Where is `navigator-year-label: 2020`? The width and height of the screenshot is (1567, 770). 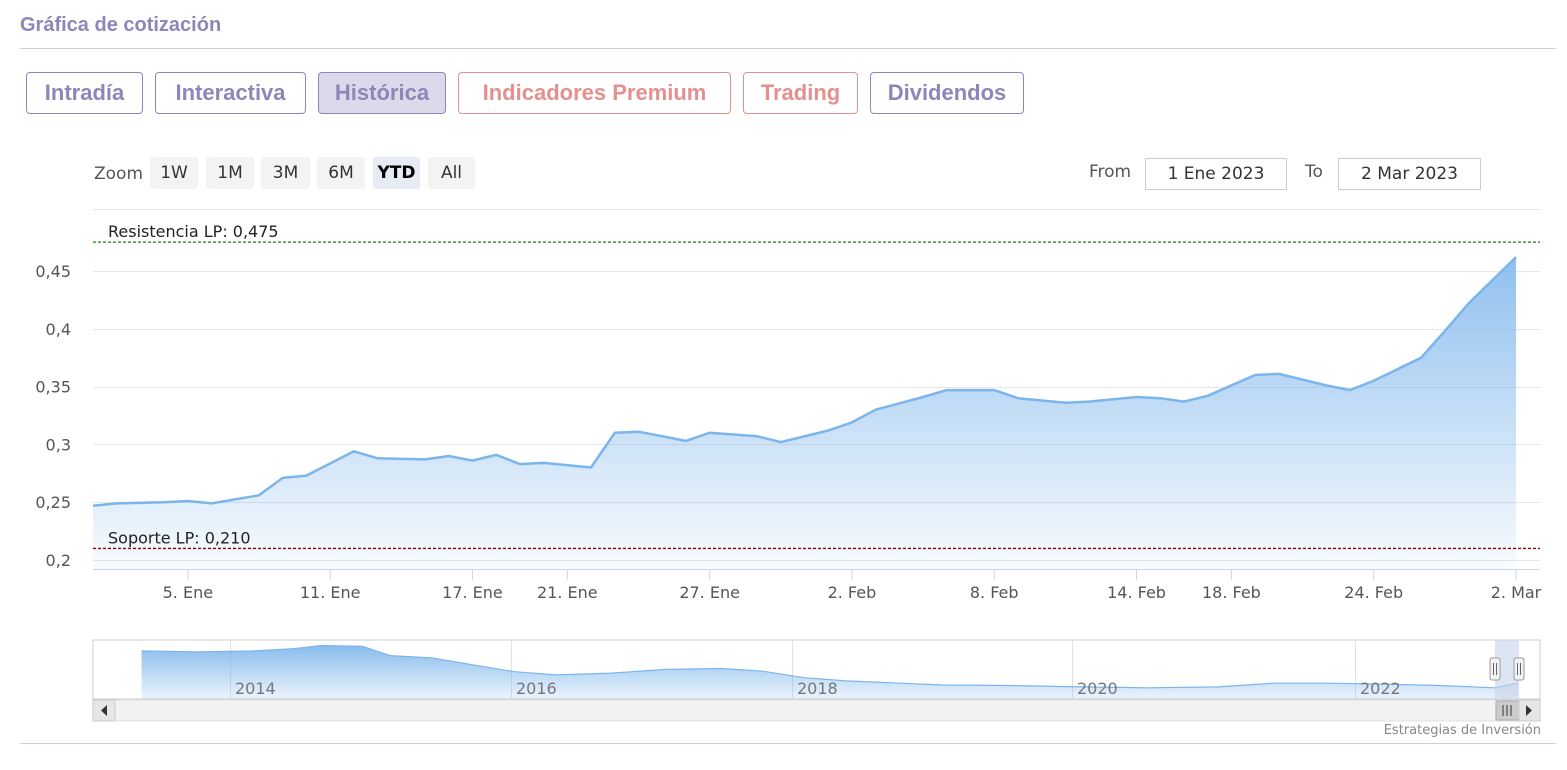 navigator-year-label: 2020 is located at coordinates (1097, 688).